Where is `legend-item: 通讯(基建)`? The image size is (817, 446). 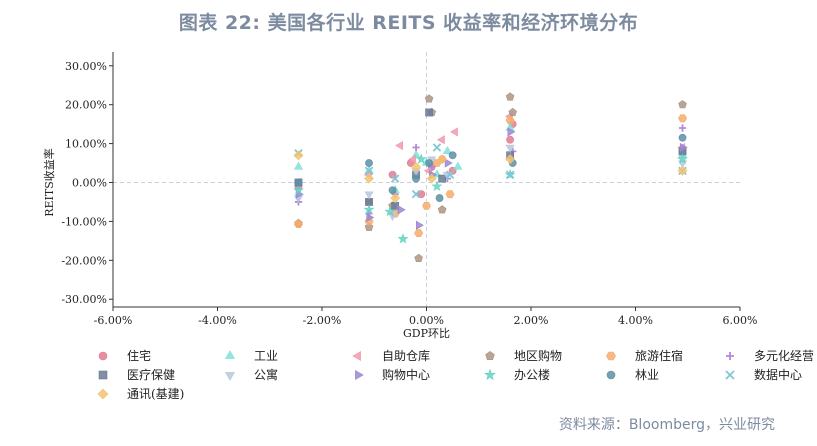
legend-item: 通讯(基建) is located at coordinates (140, 394).